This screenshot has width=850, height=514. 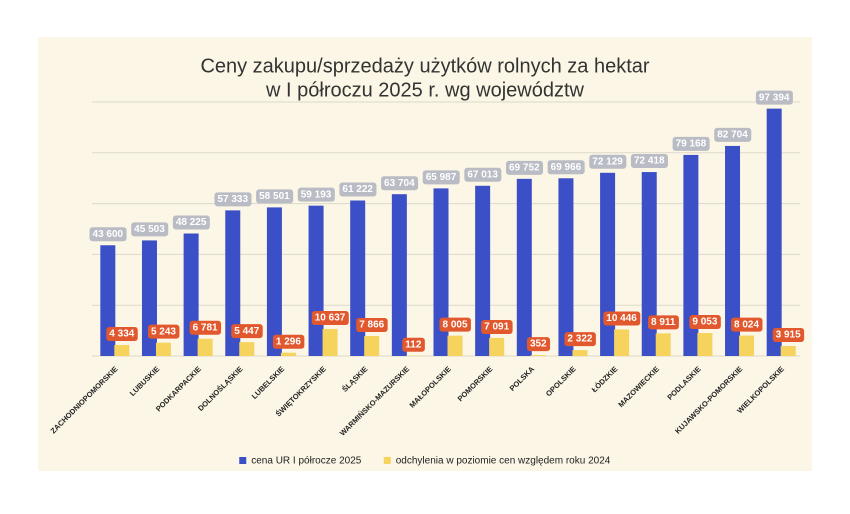 I want to click on data-label-text: 69 752, so click(x=524, y=167).